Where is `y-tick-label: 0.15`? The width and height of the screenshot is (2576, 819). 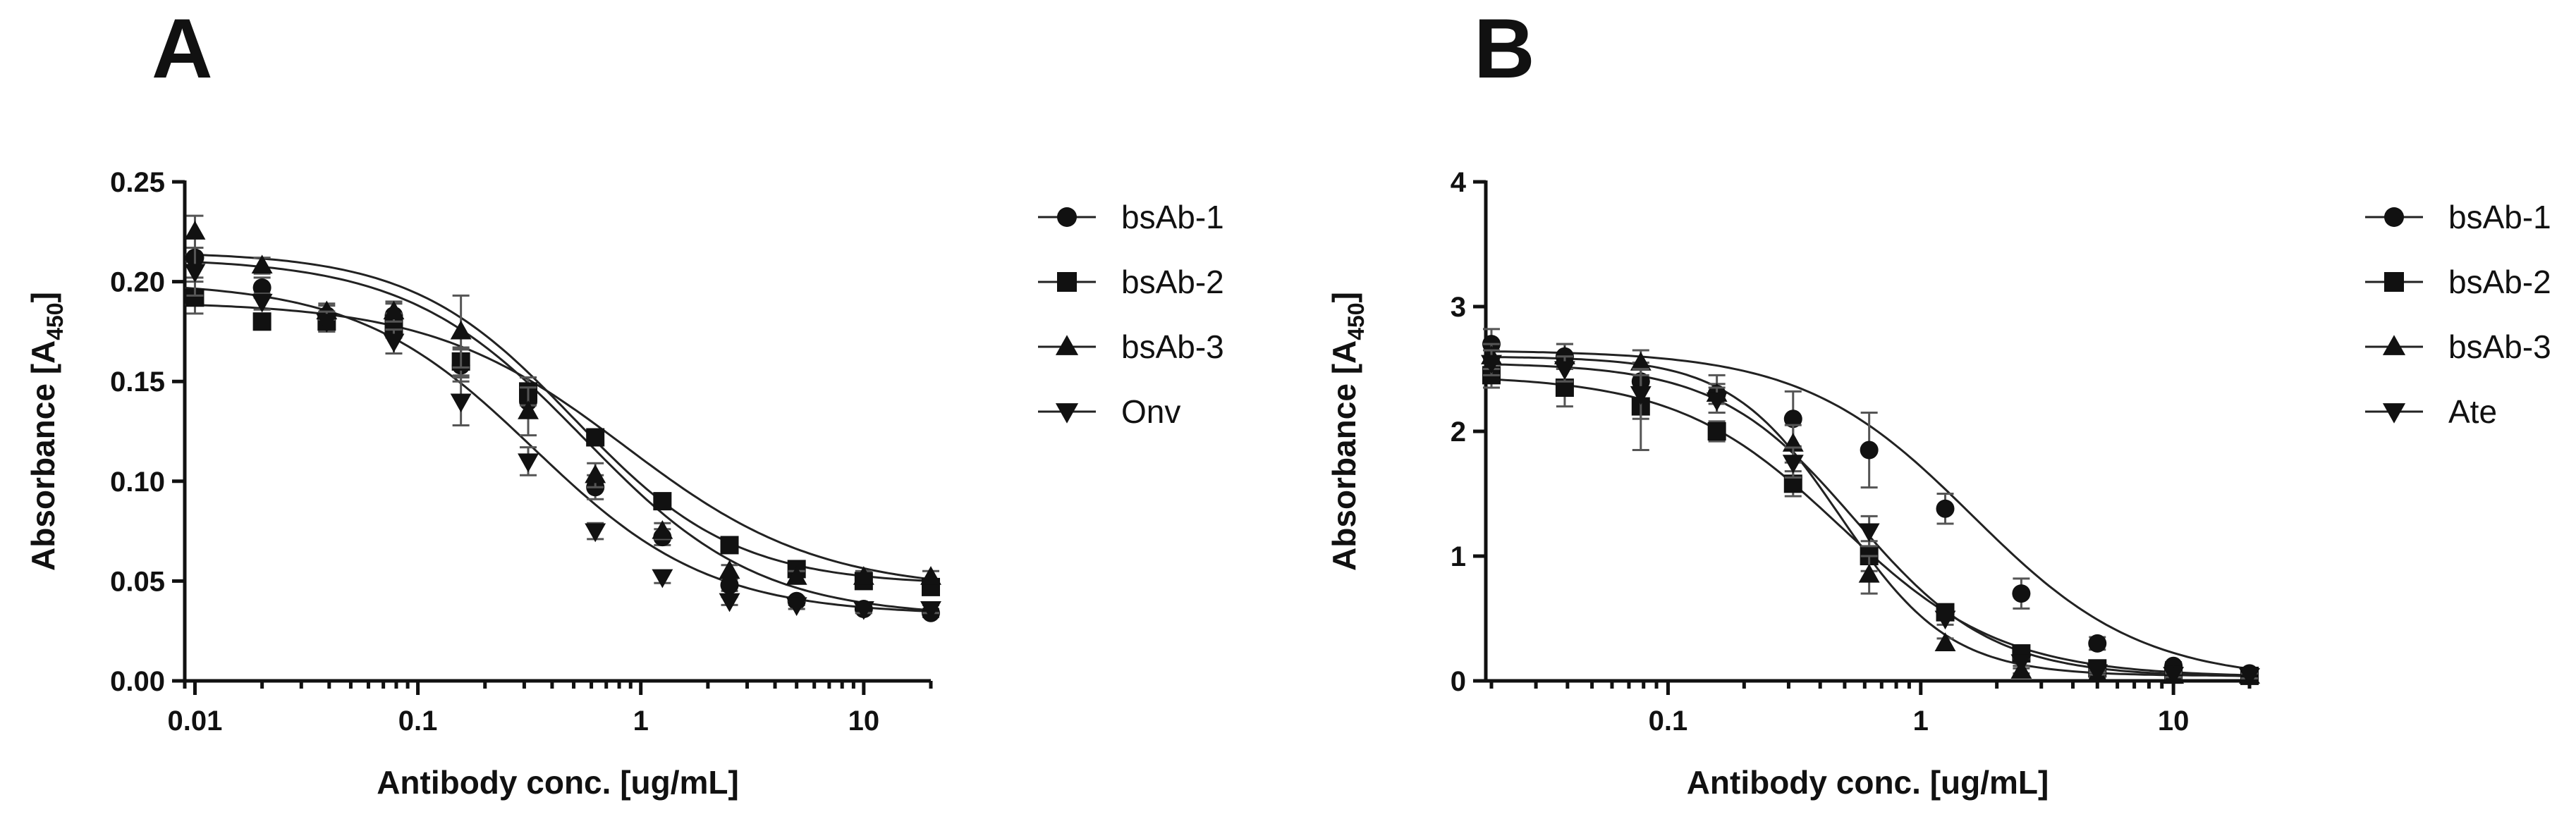 y-tick-label: 0.15 is located at coordinates (138, 382).